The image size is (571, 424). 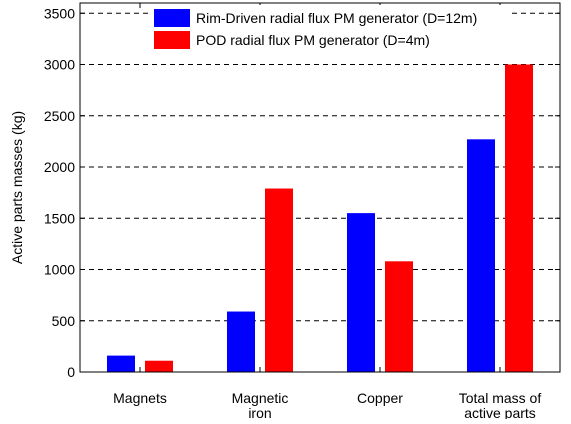 What do you see at coordinates (313, 40) in the screenshot?
I see `legend-label-1: POD radial flux PM generator (D=4m)` at bounding box center [313, 40].